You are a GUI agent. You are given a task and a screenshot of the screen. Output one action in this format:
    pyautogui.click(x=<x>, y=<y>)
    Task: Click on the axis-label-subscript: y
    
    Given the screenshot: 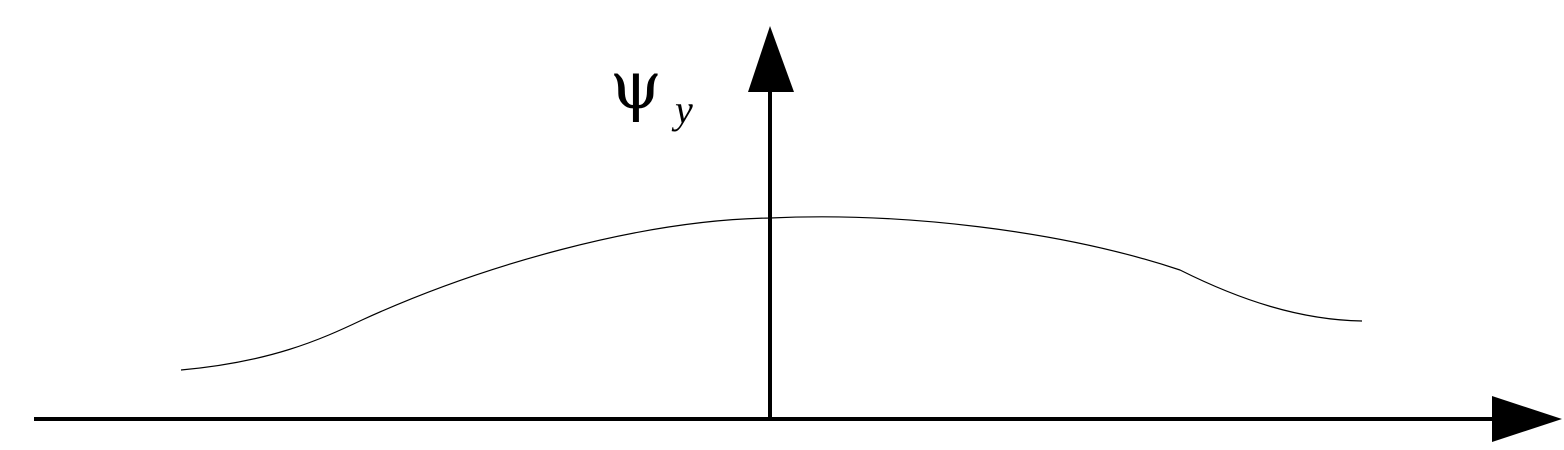 What is the action you would take?
    pyautogui.click(x=682, y=109)
    